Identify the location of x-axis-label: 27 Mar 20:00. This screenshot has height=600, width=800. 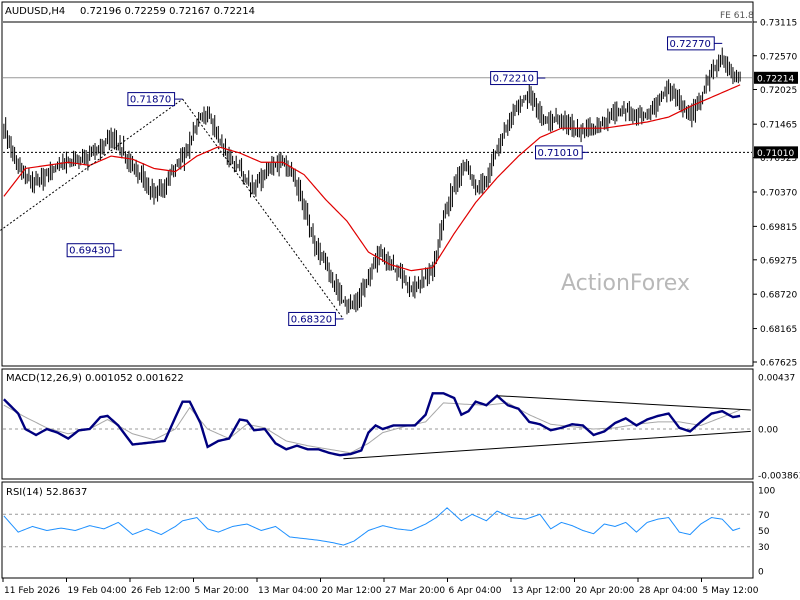
(415, 591).